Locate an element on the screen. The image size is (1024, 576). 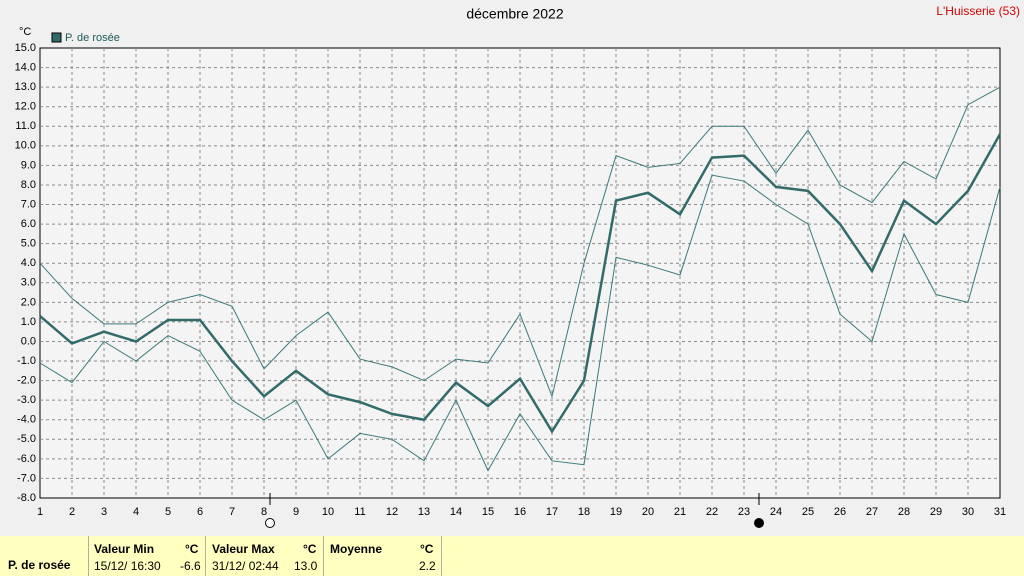
col-title: Valeur Max is located at coordinates (243, 549).